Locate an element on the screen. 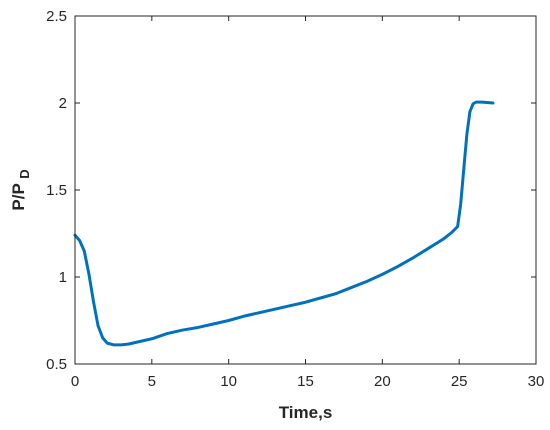 Image resolution: width=550 pixels, height=430 pixels. y-tick-label: 0.5 is located at coordinates (56, 364).